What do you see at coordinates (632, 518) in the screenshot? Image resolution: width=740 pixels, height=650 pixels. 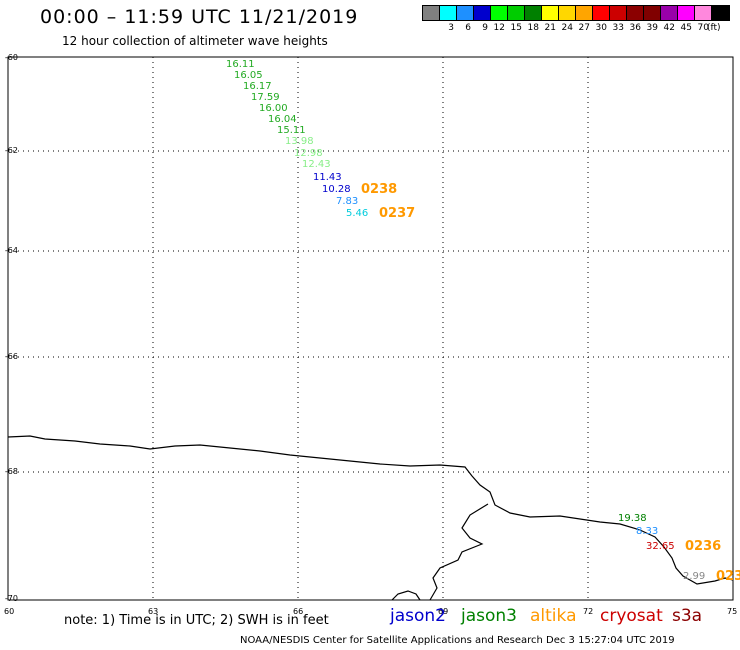 I see `wave-height-label: 19.38` at bounding box center [632, 518].